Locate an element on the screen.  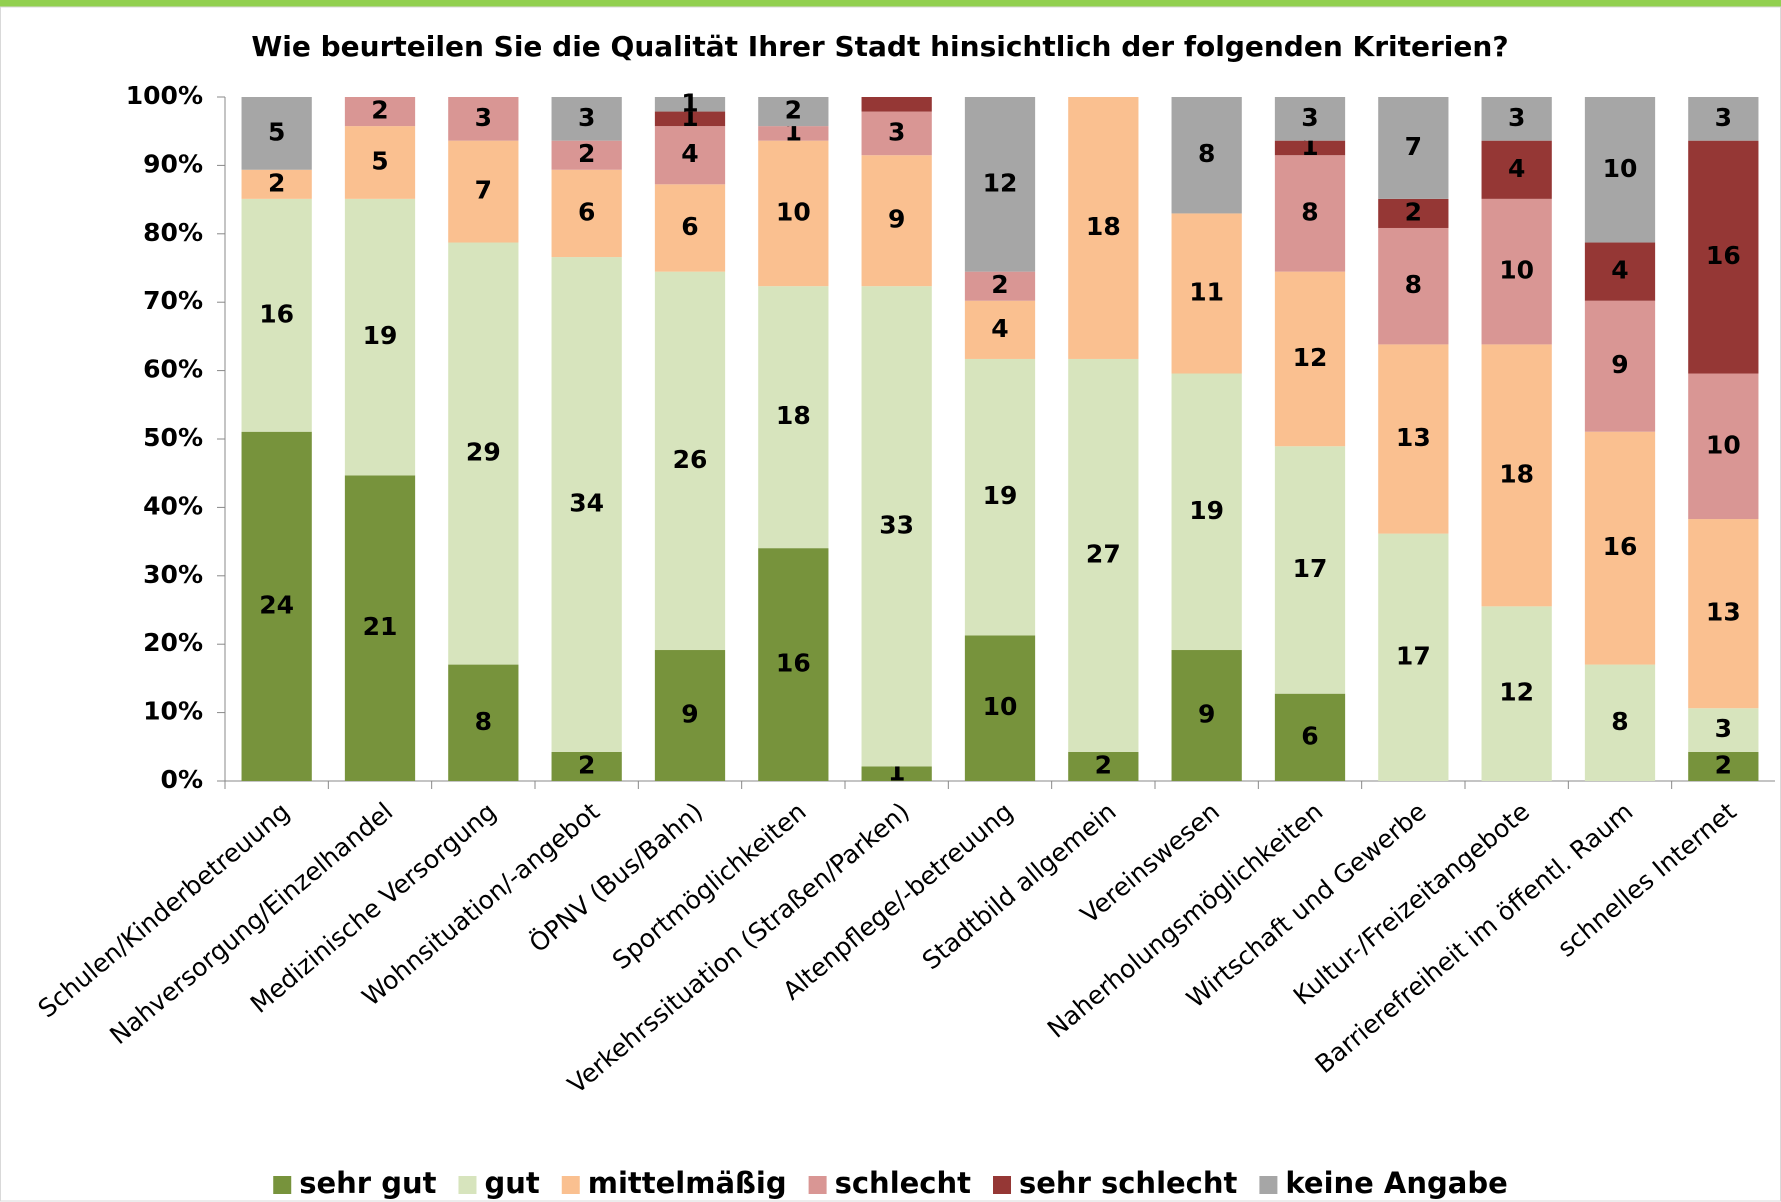
y-tick-label: 30% is located at coordinates (173, 574).